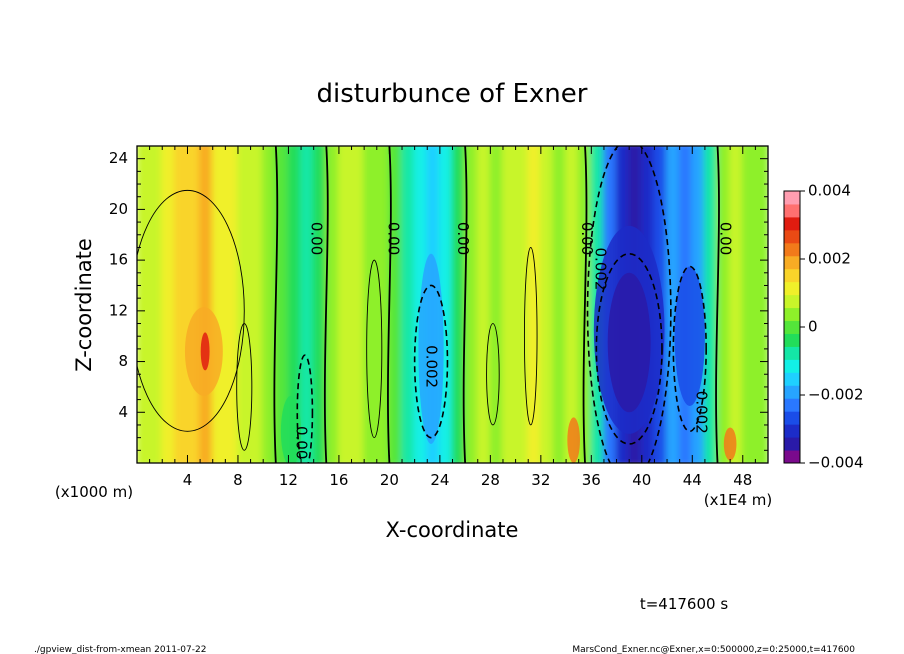 The image size is (904, 654). I want to click on y-unit-label: (x1000 m), so click(94, 492).